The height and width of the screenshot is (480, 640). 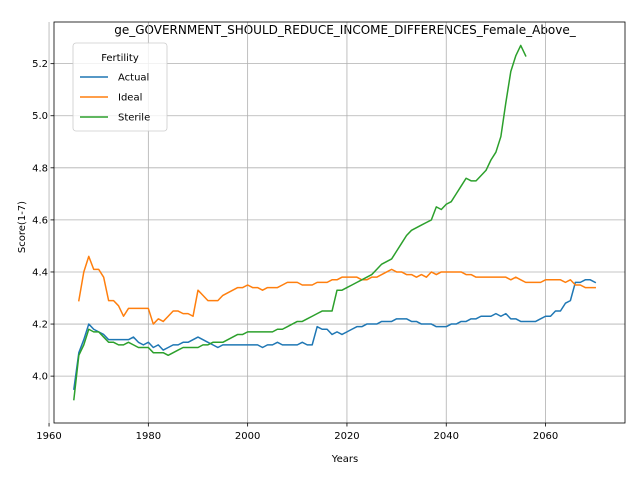 What do you see at coordinates (115, 98) in the screenshot?
I see `legend-entries: Actual Ideal Sterile` at bounding box center [115, 98].